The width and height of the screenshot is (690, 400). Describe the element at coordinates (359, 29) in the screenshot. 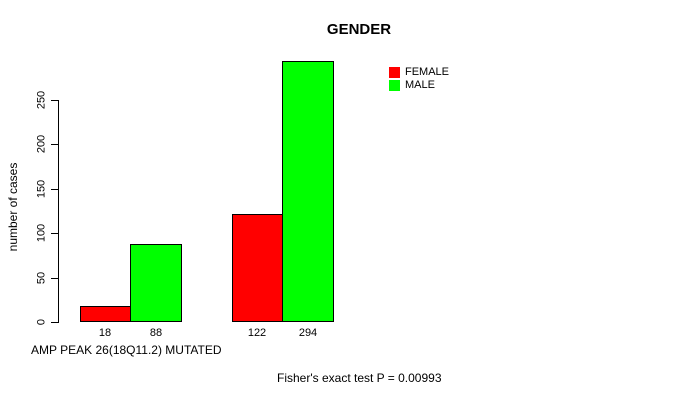

I see `chart-title: GENDER` at that location.